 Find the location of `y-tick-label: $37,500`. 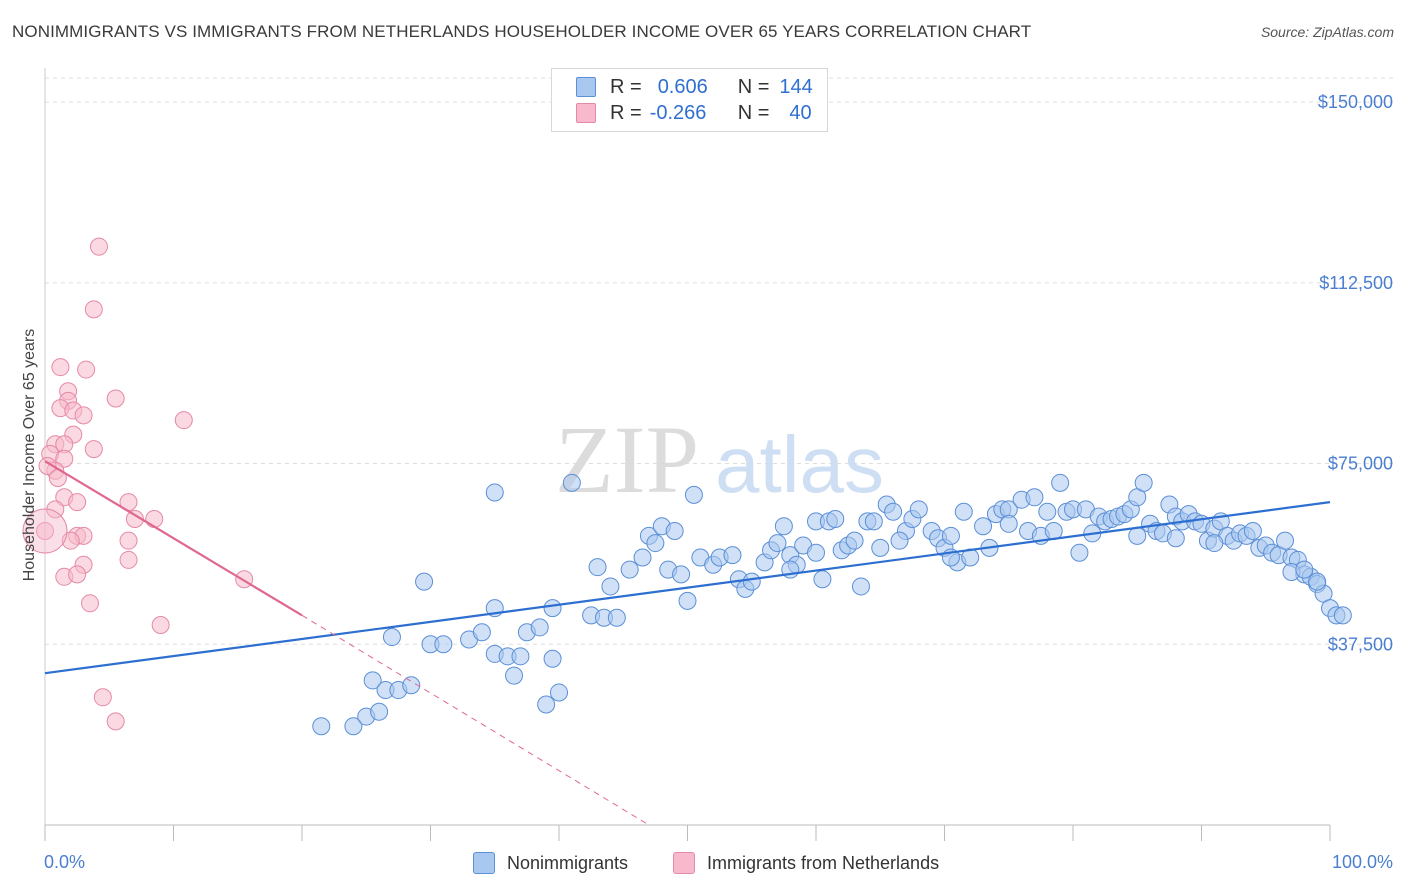

y-tick-label: $37,500 is located at coordinates (1360, 644).